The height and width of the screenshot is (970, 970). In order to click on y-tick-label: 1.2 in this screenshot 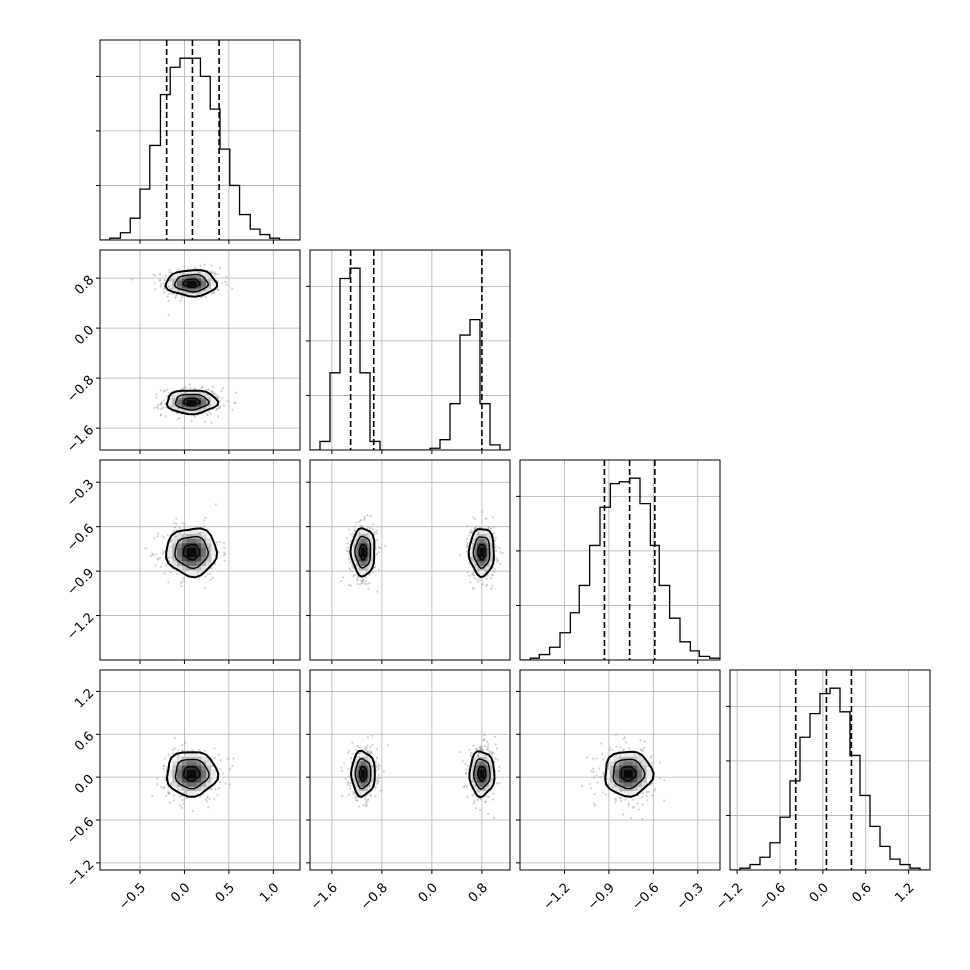, I will do `click(84, 698)`.